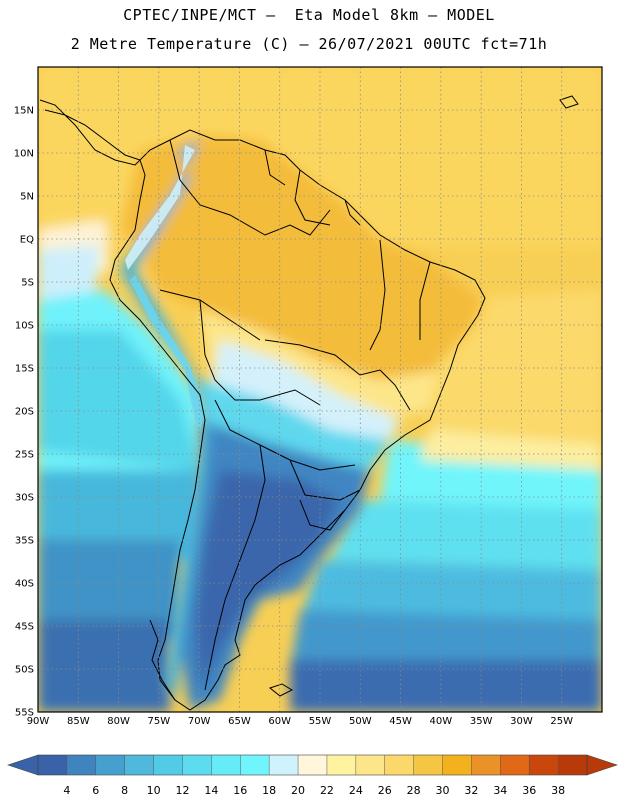  What do you see at coordinates (24, 498) in the screenshot?
I see `lat-tick-label: 30S` at bounding box center [24, 498].